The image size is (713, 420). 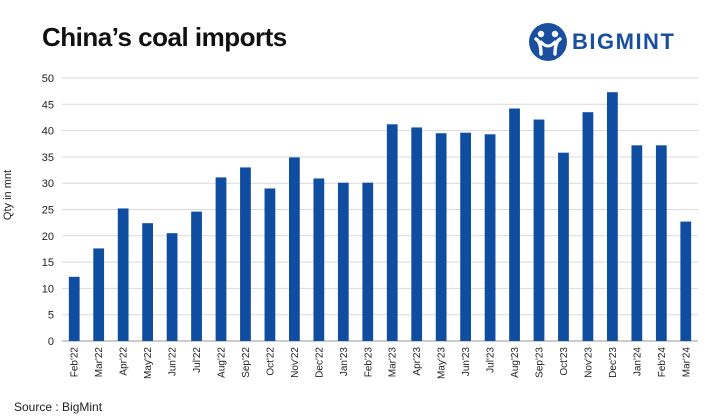 I want to click on x-tick-label: Mar'22, so click(x=99, y=362).